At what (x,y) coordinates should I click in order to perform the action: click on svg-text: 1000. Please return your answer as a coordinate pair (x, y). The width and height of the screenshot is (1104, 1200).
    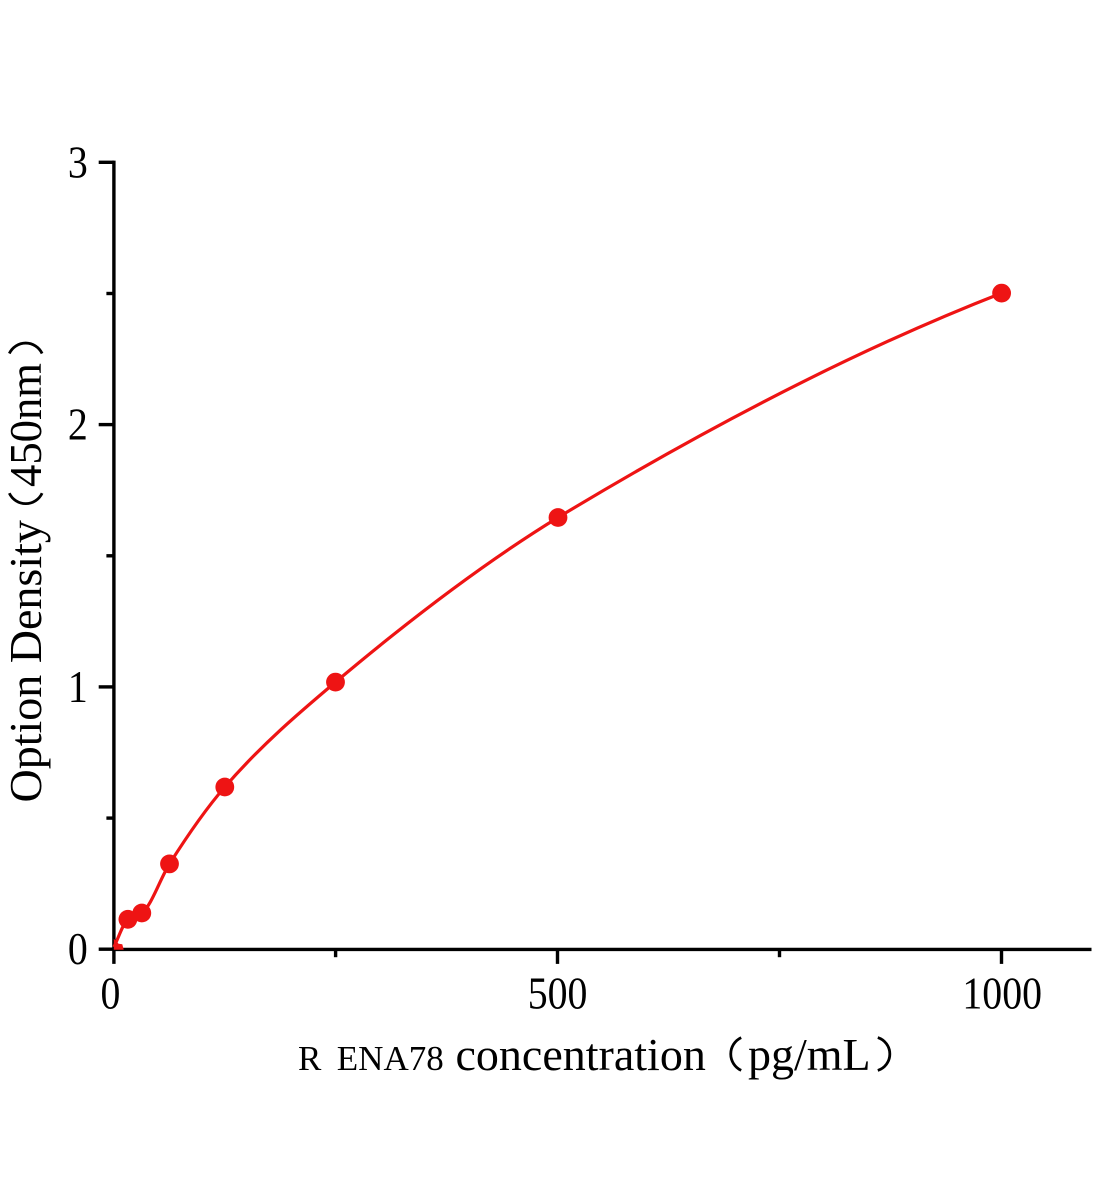
    Looking at the image, I should click on (1002, 993).